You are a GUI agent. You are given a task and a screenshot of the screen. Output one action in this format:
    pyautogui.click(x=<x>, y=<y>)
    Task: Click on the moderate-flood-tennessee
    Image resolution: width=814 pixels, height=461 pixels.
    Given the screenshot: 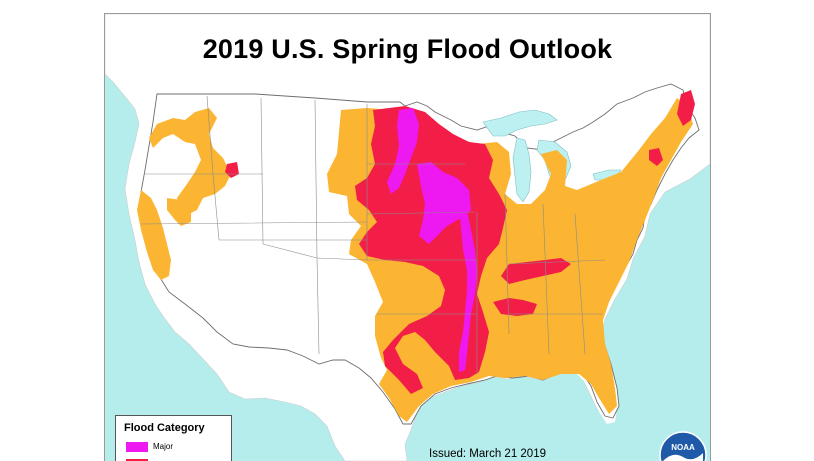 What is the action you would take?
    pyautogui.click(x=515, y=307)
    